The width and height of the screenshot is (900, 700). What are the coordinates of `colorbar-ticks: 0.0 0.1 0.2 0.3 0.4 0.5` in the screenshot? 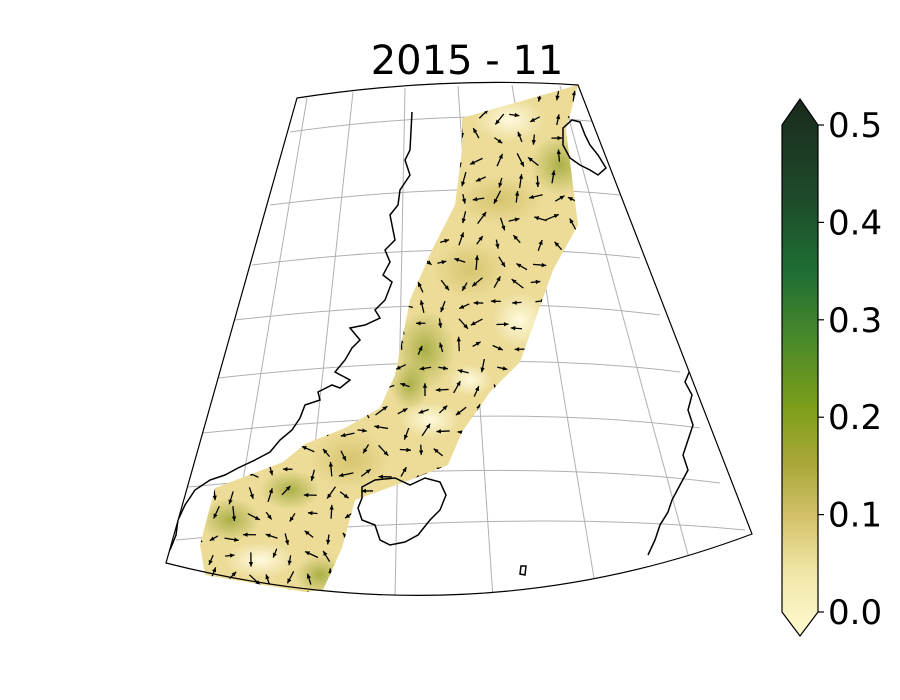 It's located at (850, 369).